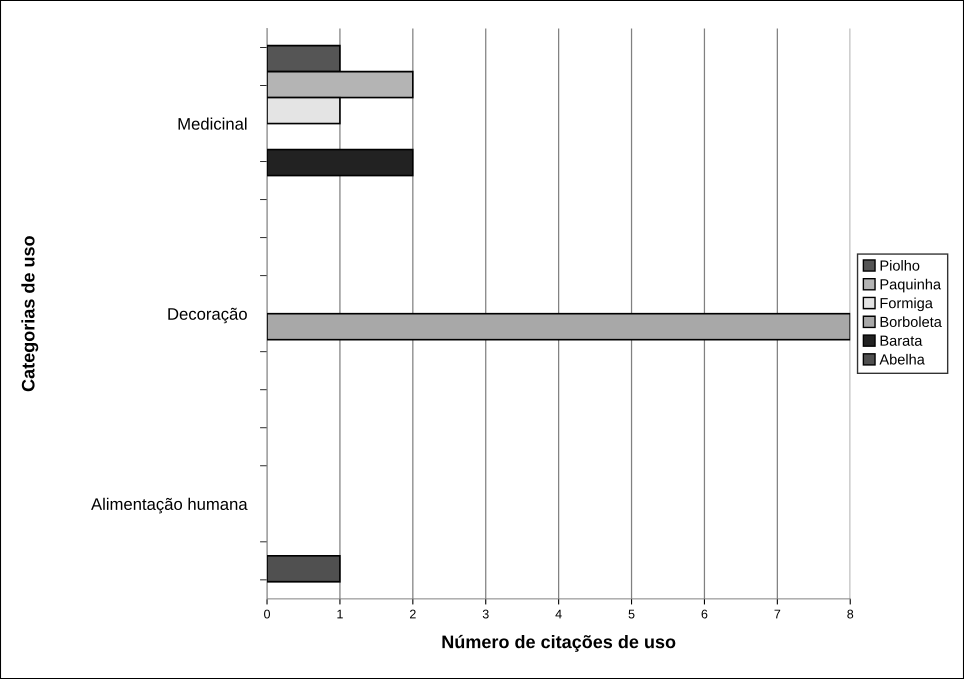 The image size is (964, 679). What do you see at coordinates (901, 341) in the screenshot?
I see `legend-label: Barata` at bounding box center [901, 341].